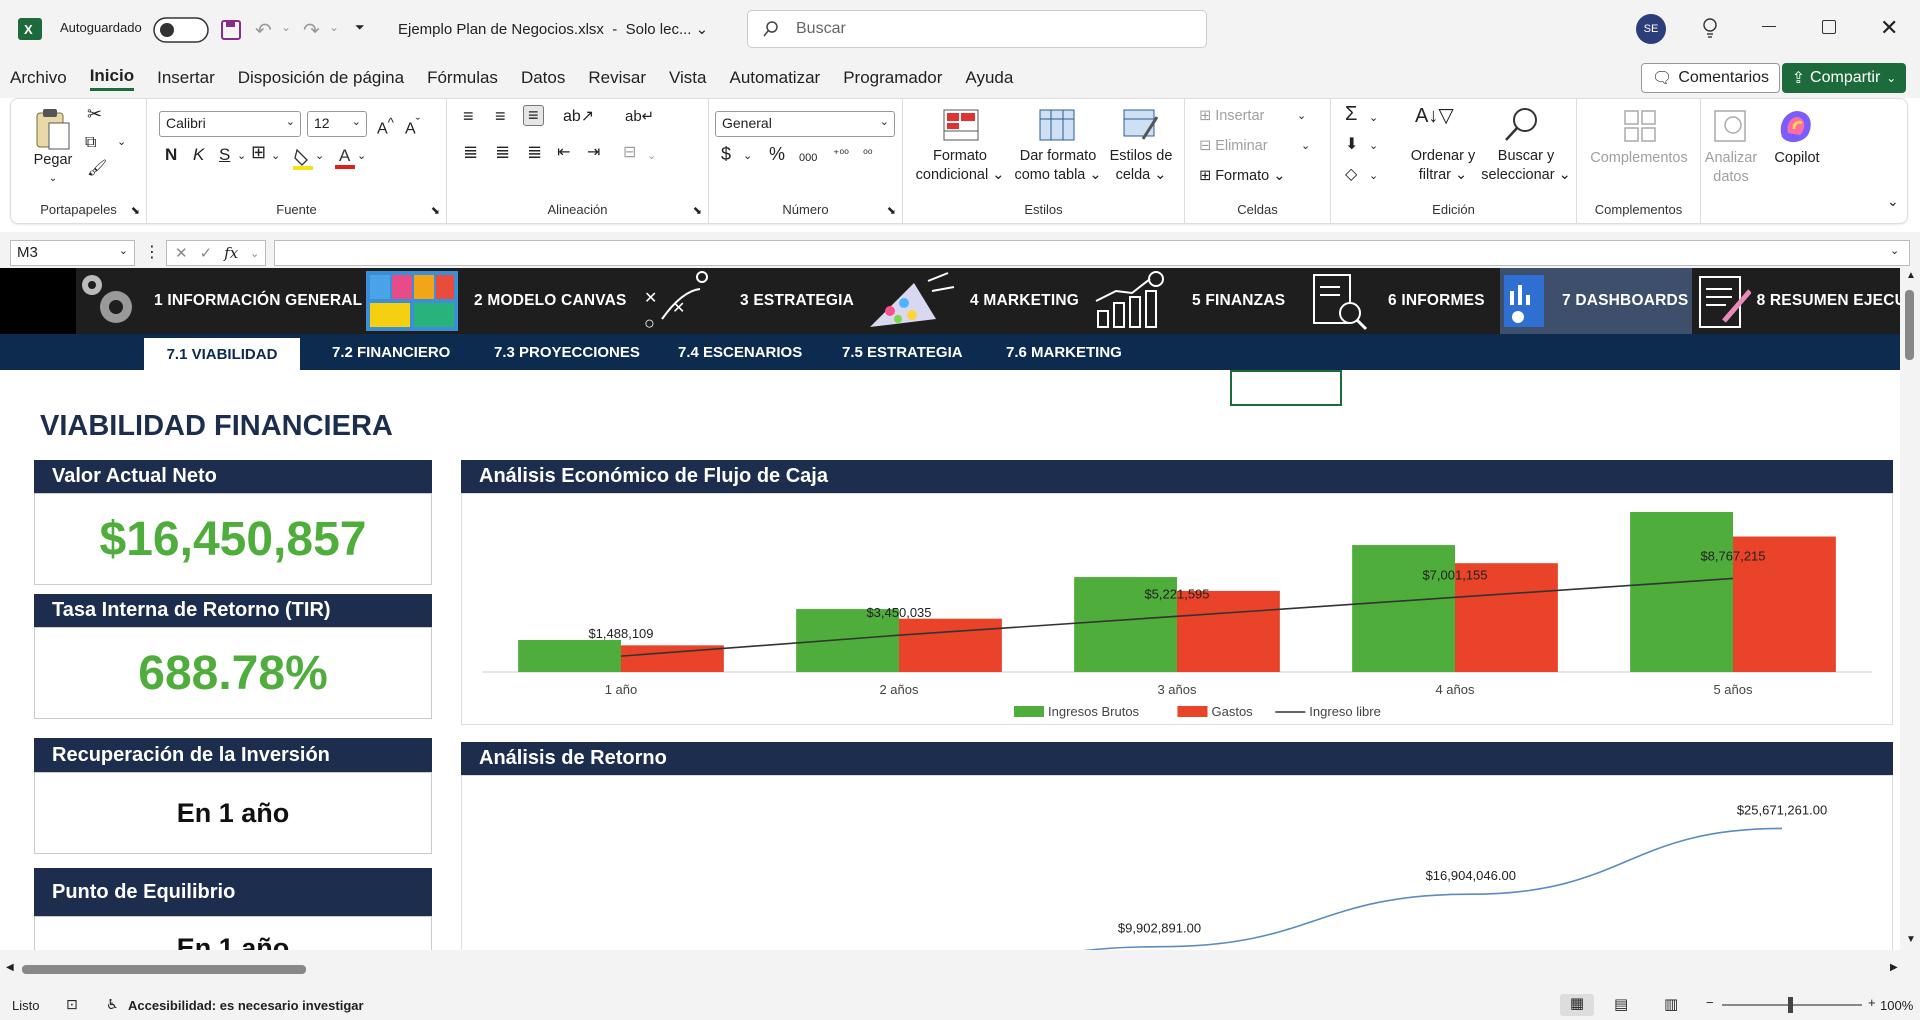 This screenshot has width=1920, height=1020. I want to click on fill-icon: ⬇, so click(1352, 144).